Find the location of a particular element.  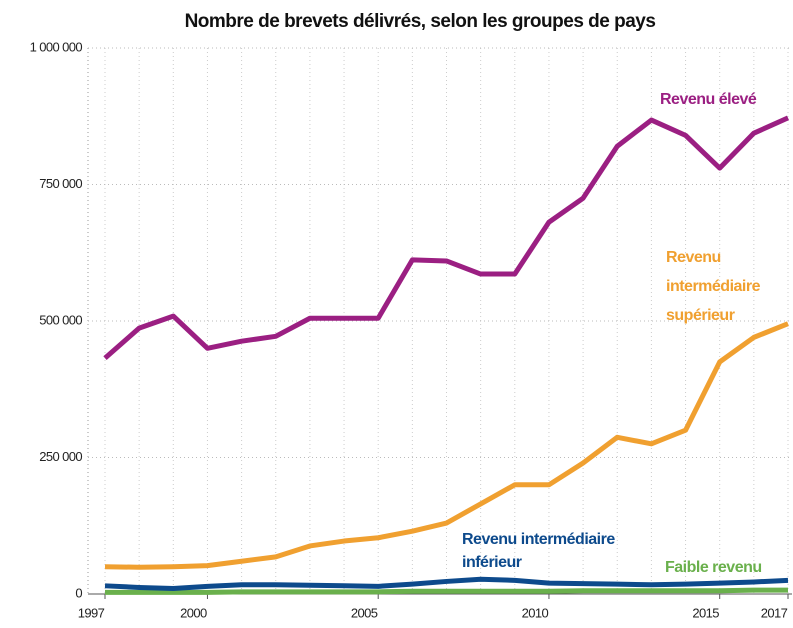

series-label: Revenu intermédiaire supérieur is located at coordinates (713, 286).